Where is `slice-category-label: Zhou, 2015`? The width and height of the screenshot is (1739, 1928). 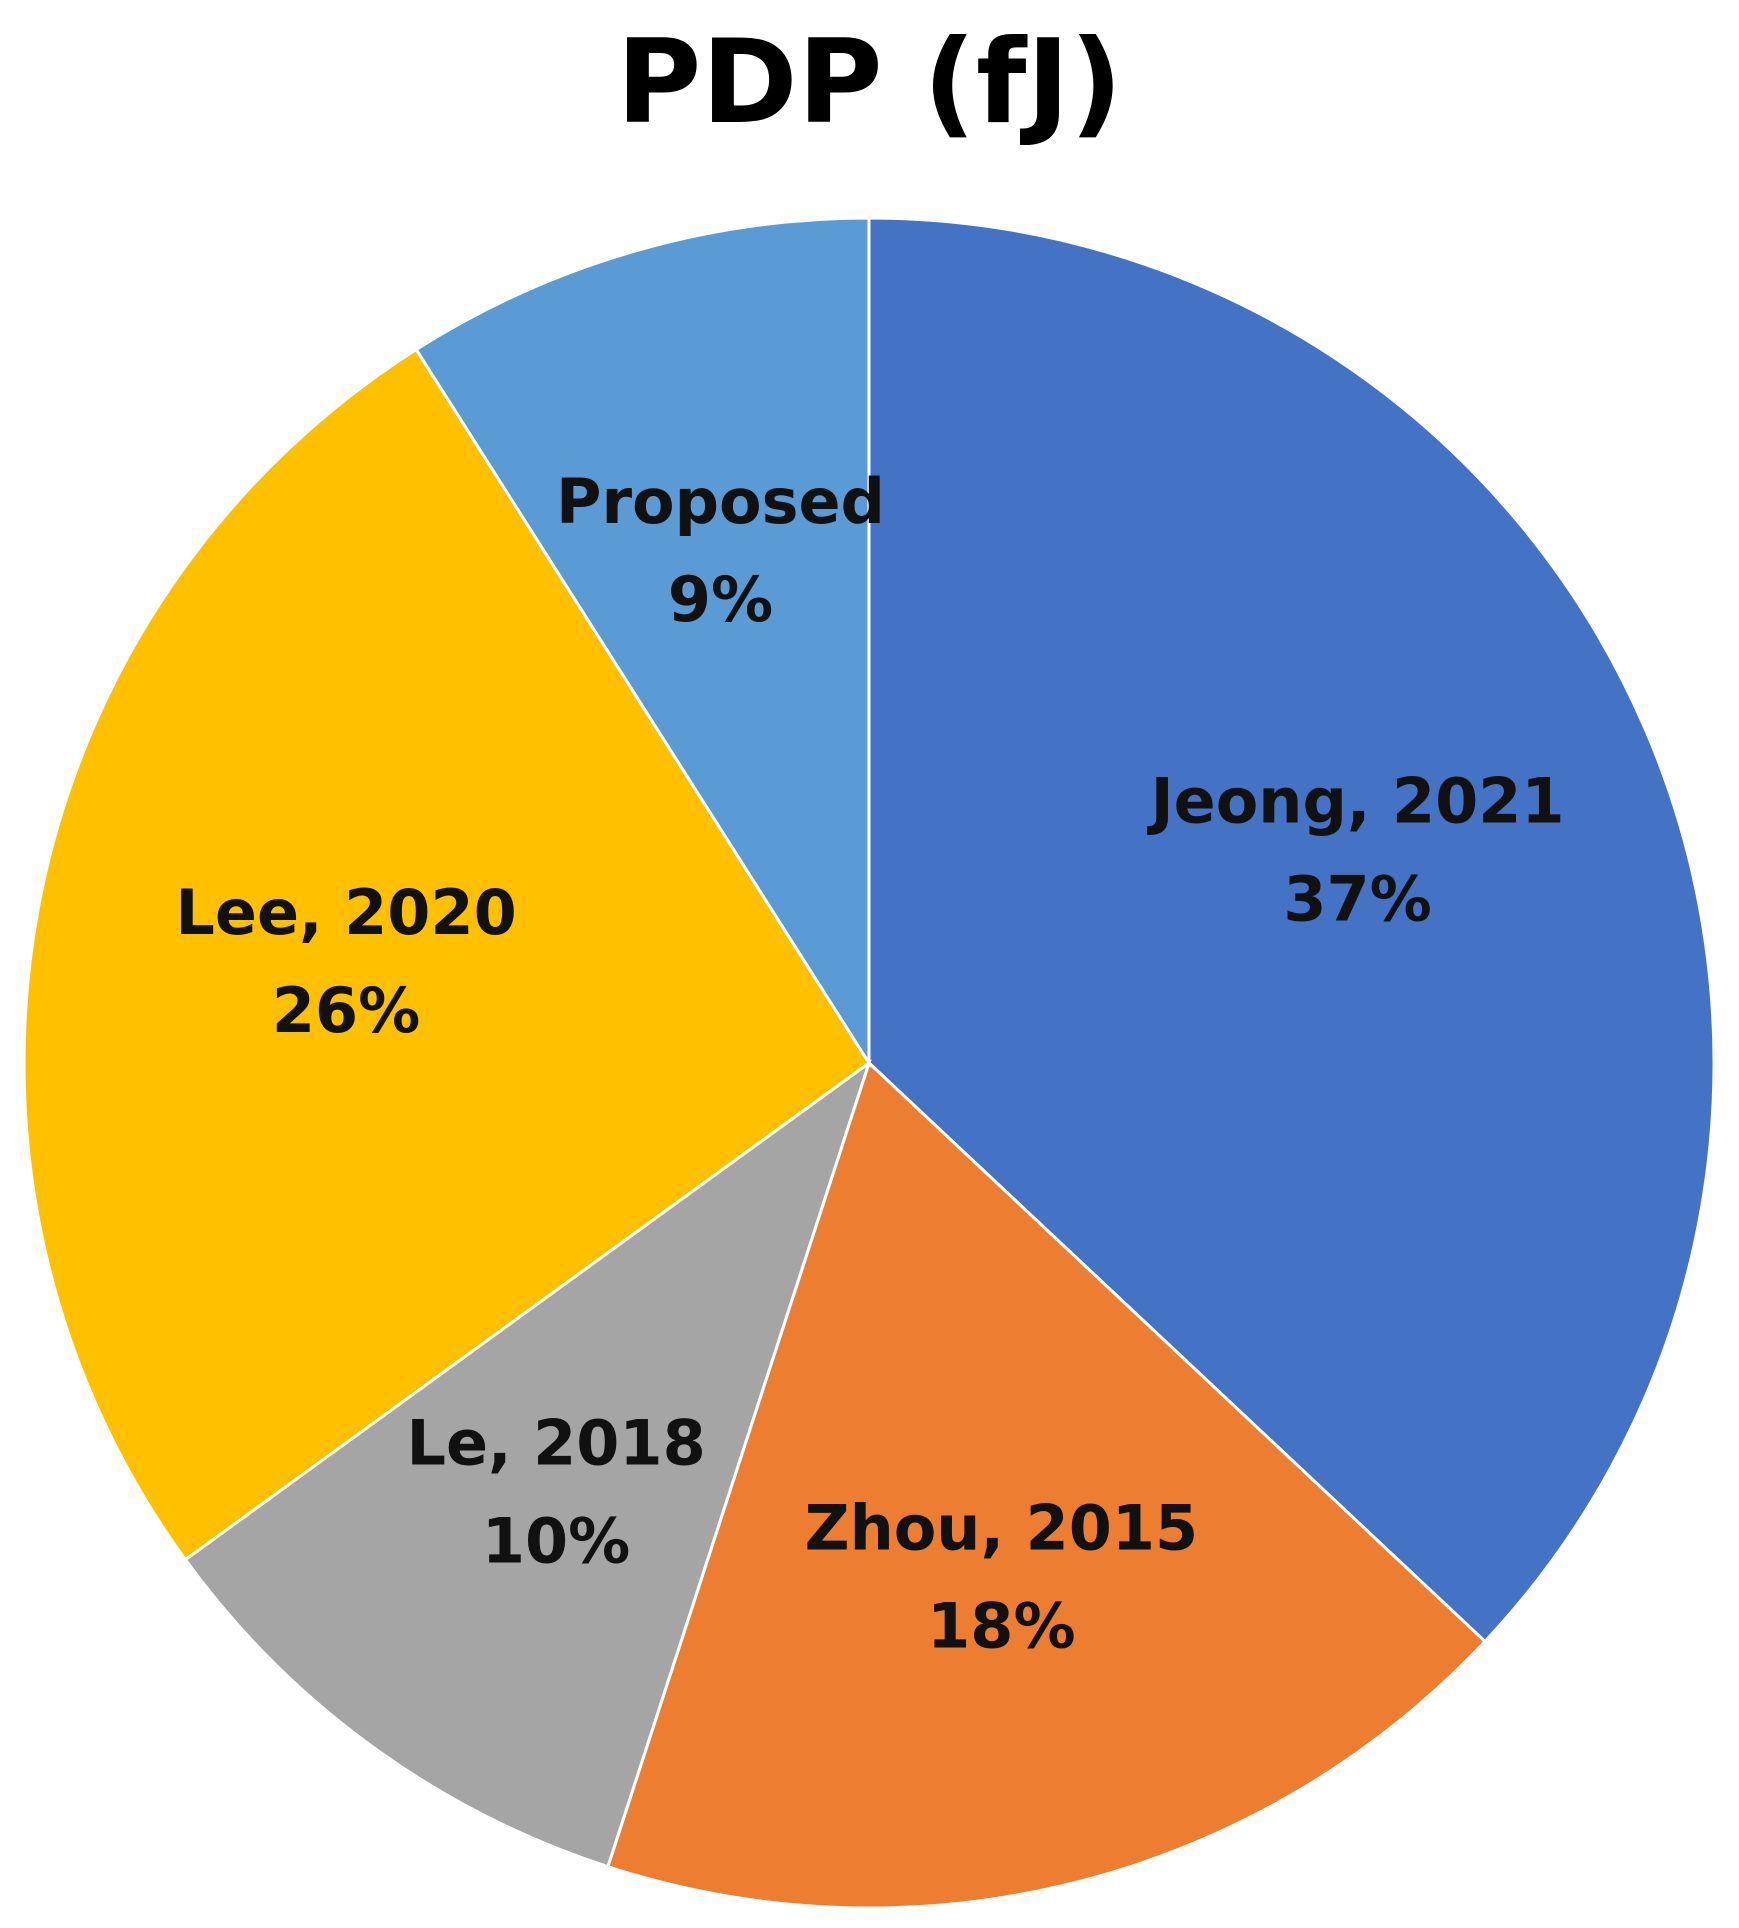 slice-category-label: Zhou, 2015 is located at coordinates (1002, 1528).